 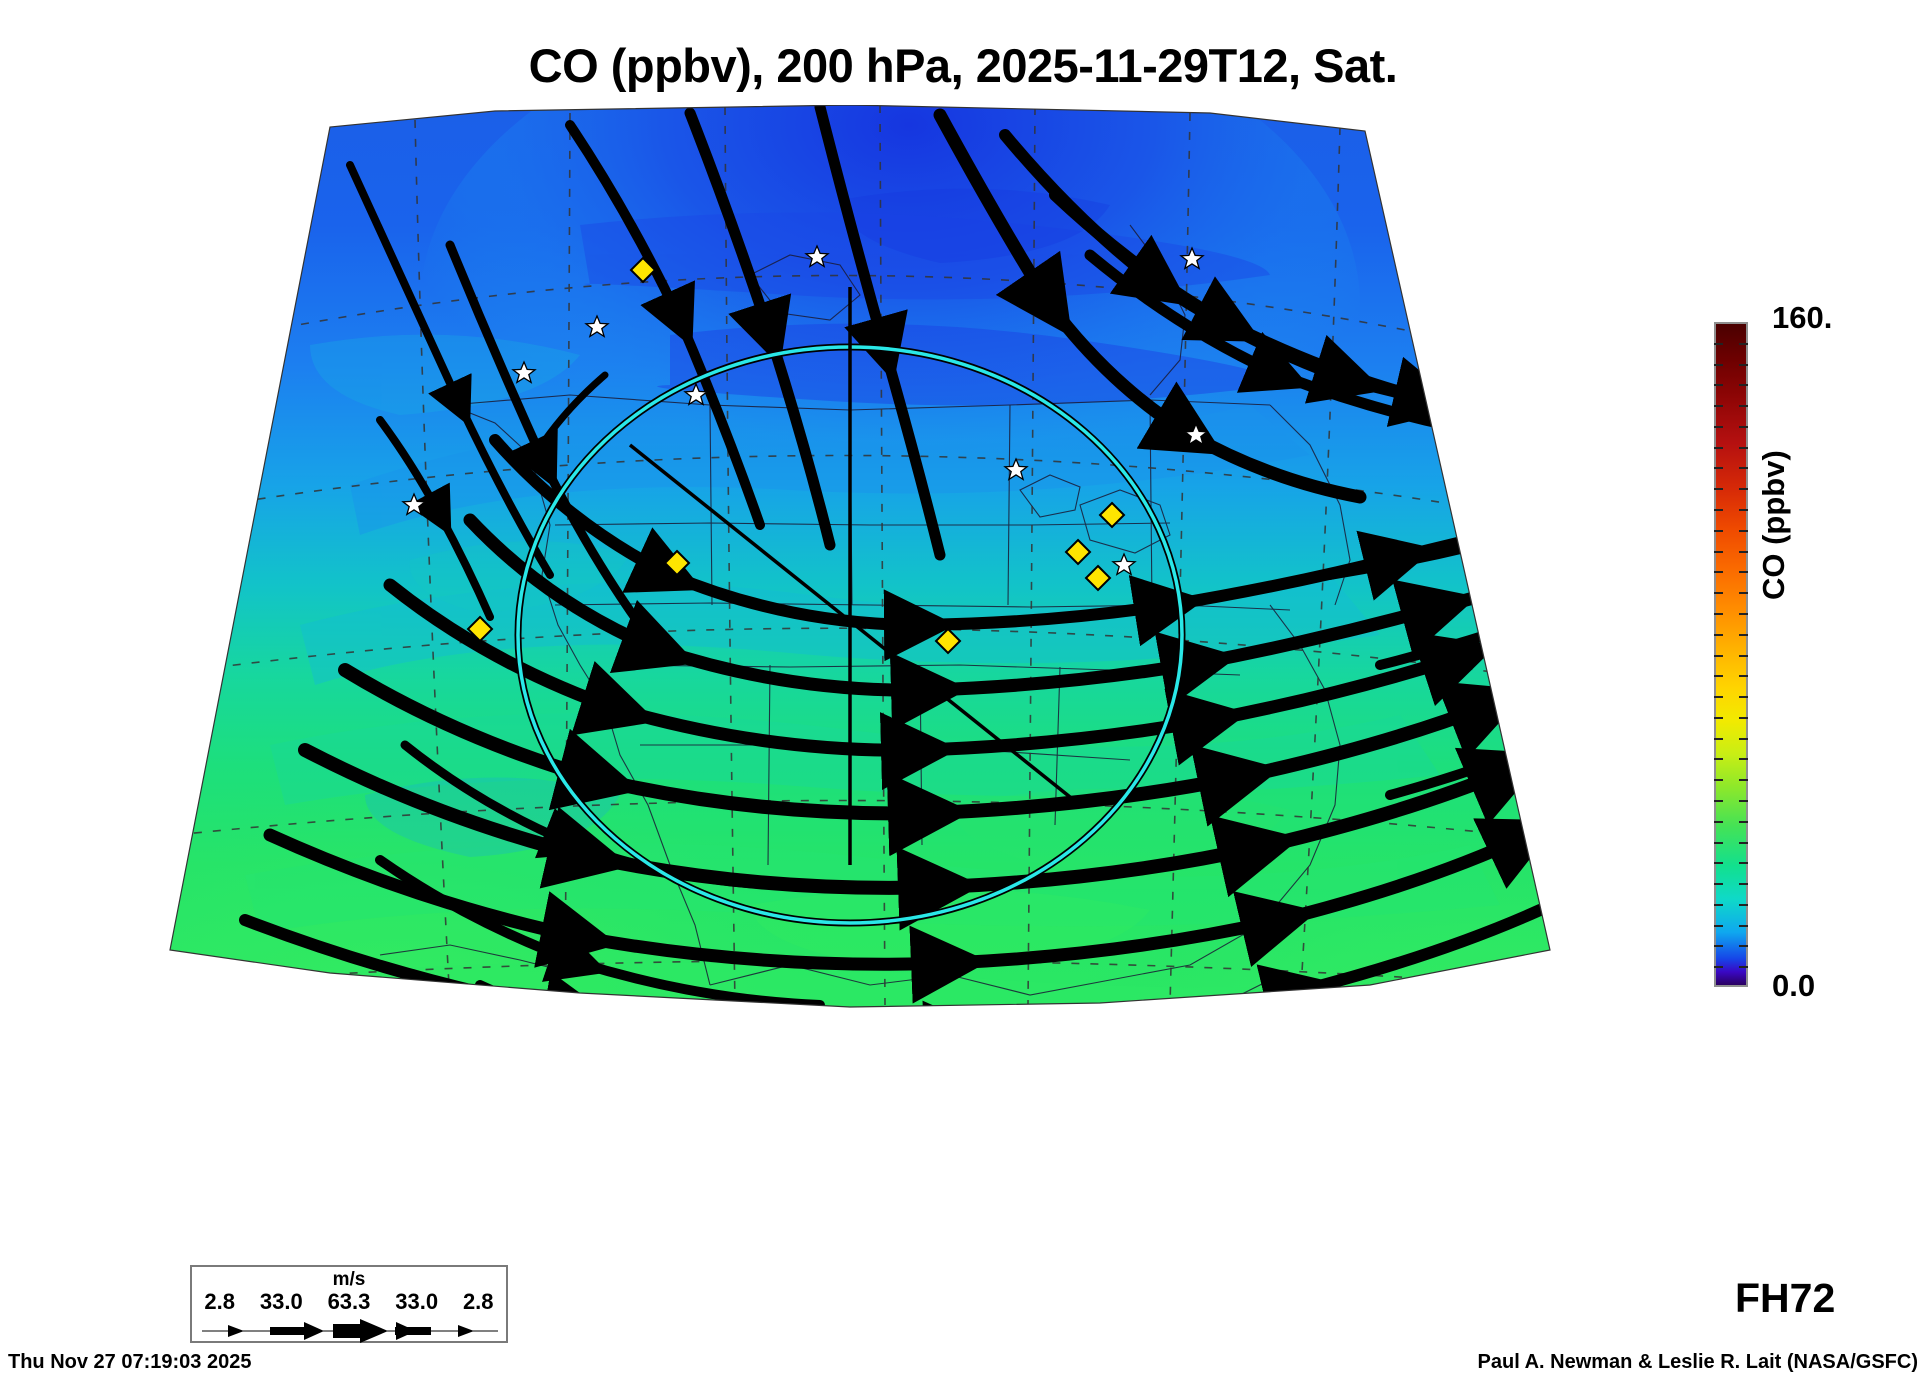 I want to click on colorbar: 160. 0.0 CO (ppbv), so click(x=1813, y=660).